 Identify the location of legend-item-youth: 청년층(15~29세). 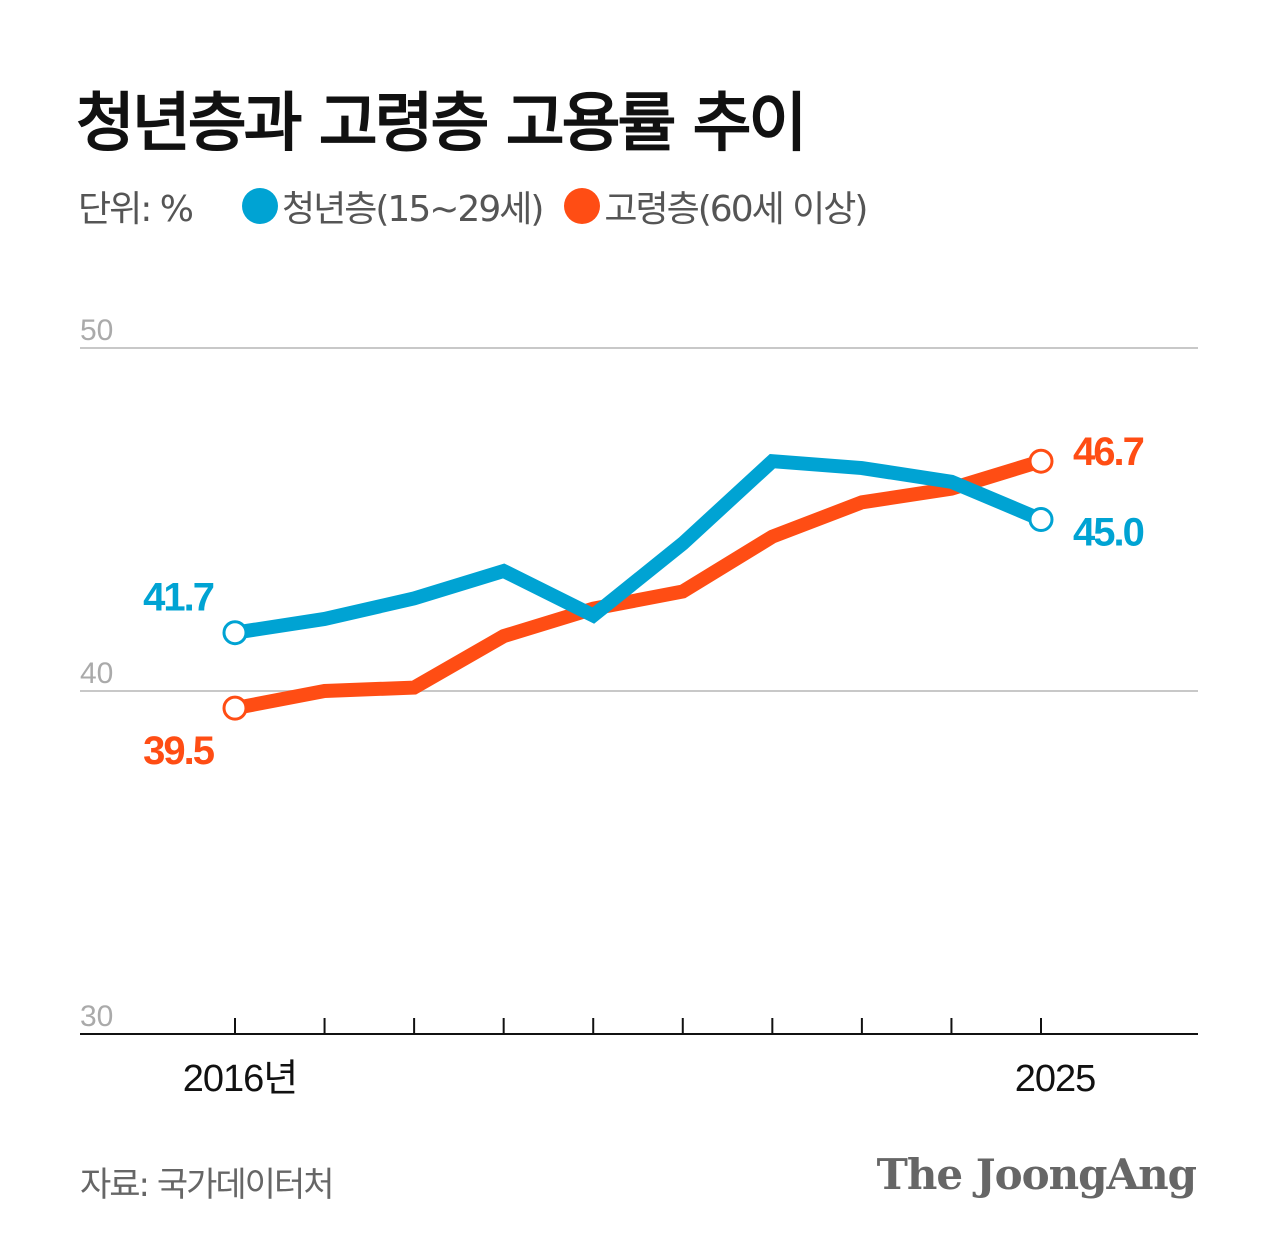
(393, 206).